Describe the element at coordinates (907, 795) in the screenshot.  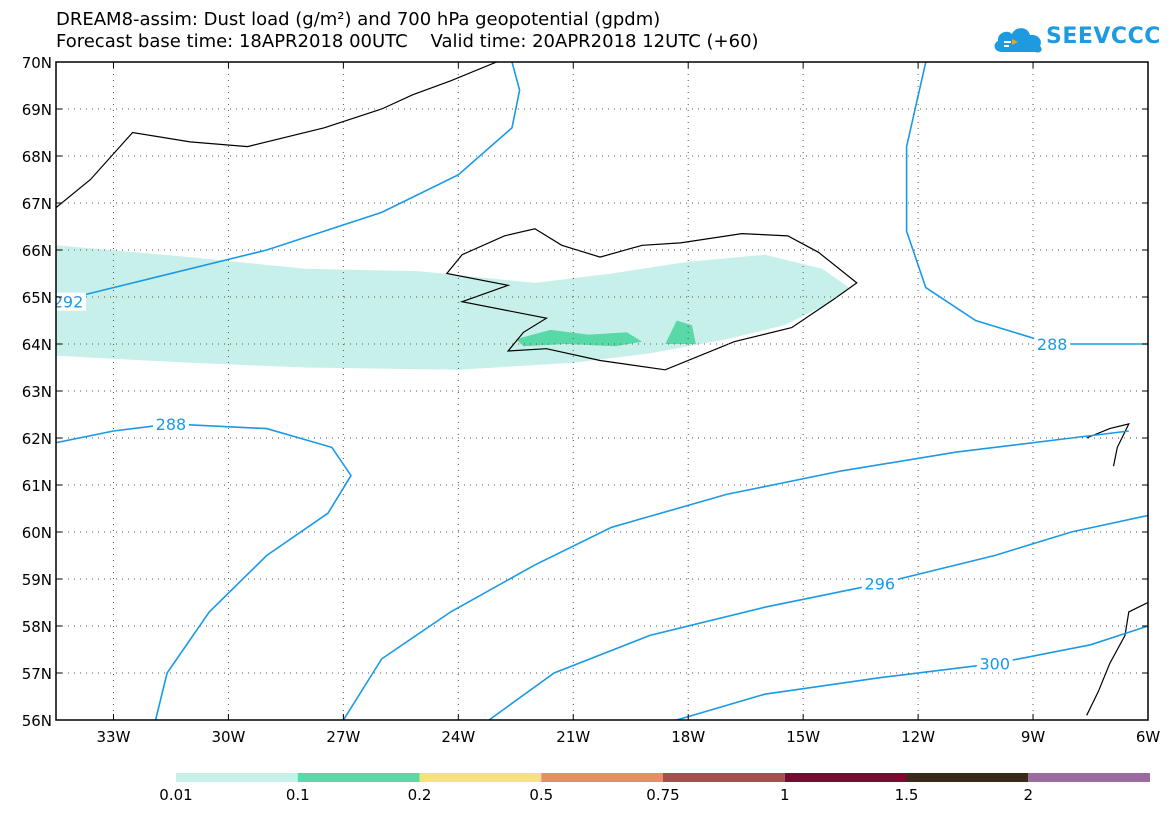
I see `colorbar-label: 1.5` at that location.